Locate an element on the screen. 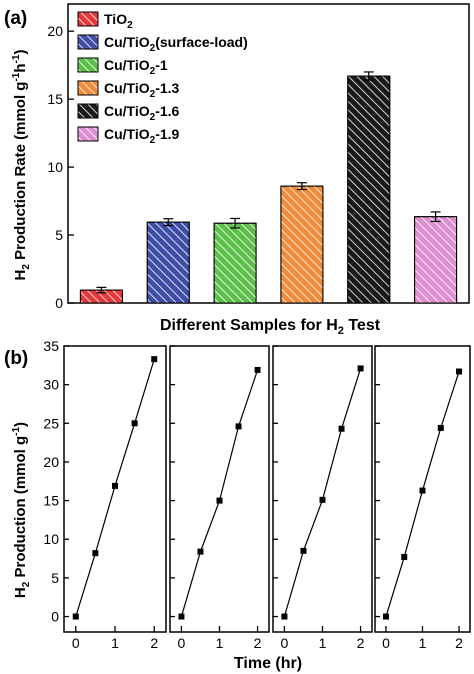  panel-b-label: (b) is located at coordinates (16, 358).